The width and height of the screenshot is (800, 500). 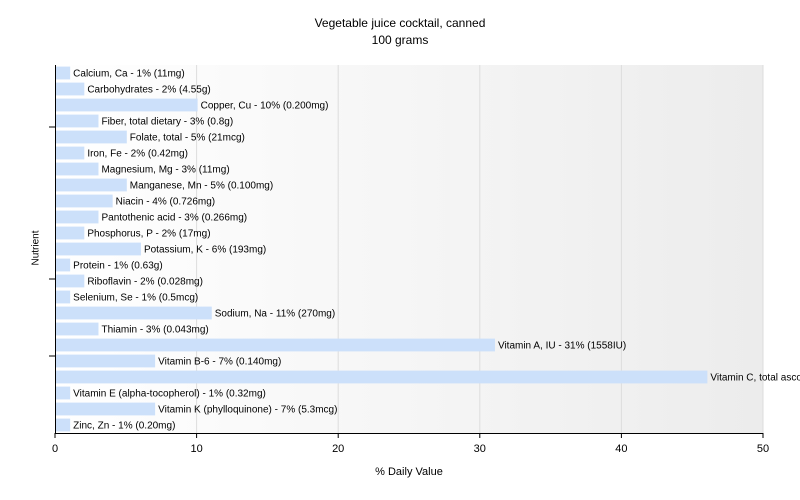 What do you see at coordinates (174, 218) in the screenshot?
I see `bar-label: Pantothenic acid - 3% (0.266mg)` at bounding box center [174, 218].